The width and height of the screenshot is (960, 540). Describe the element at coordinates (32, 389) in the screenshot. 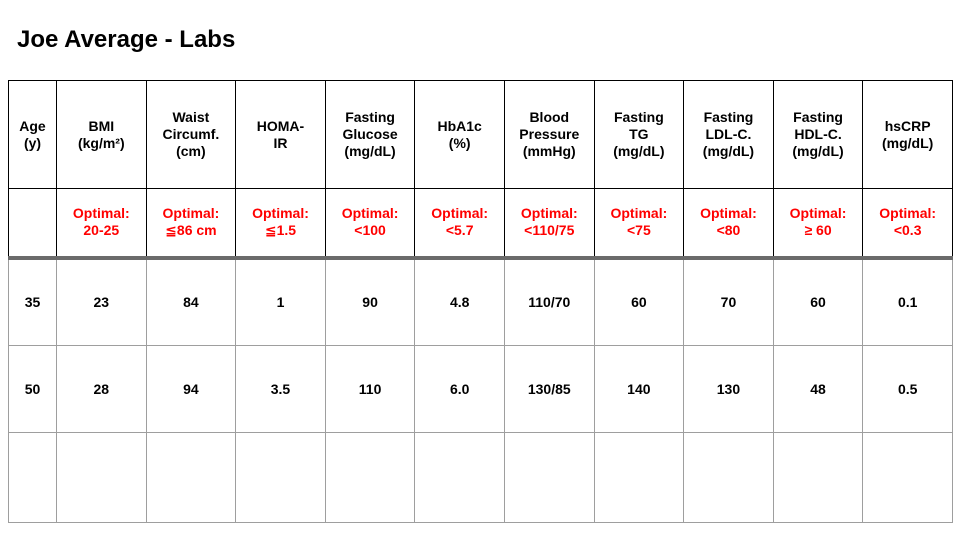

I see `table-cell: 50` at that location.